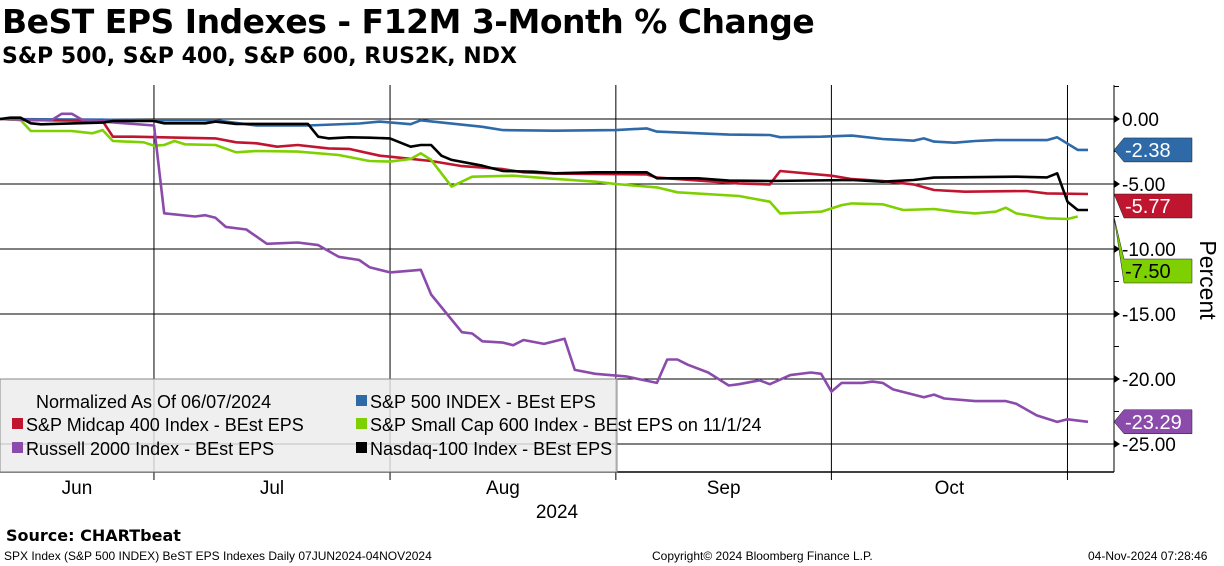 The width and height of the screenshot is (1224, 566). Describe the element at coordinates (724, 488) in the screenshot. I see `x-tick-label: Sep` at that location.